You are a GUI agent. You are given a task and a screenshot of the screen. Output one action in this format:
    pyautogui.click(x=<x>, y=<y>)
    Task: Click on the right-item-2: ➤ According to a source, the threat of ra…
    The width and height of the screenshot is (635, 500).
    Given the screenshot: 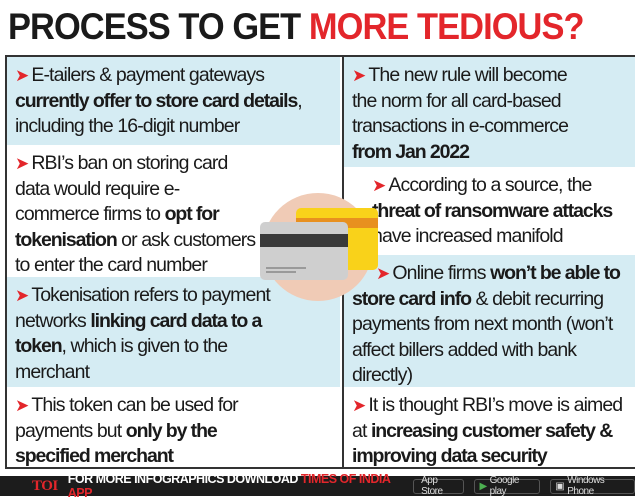 What is the action you would take?
    pyautogui.click(x=489, y=211)
    